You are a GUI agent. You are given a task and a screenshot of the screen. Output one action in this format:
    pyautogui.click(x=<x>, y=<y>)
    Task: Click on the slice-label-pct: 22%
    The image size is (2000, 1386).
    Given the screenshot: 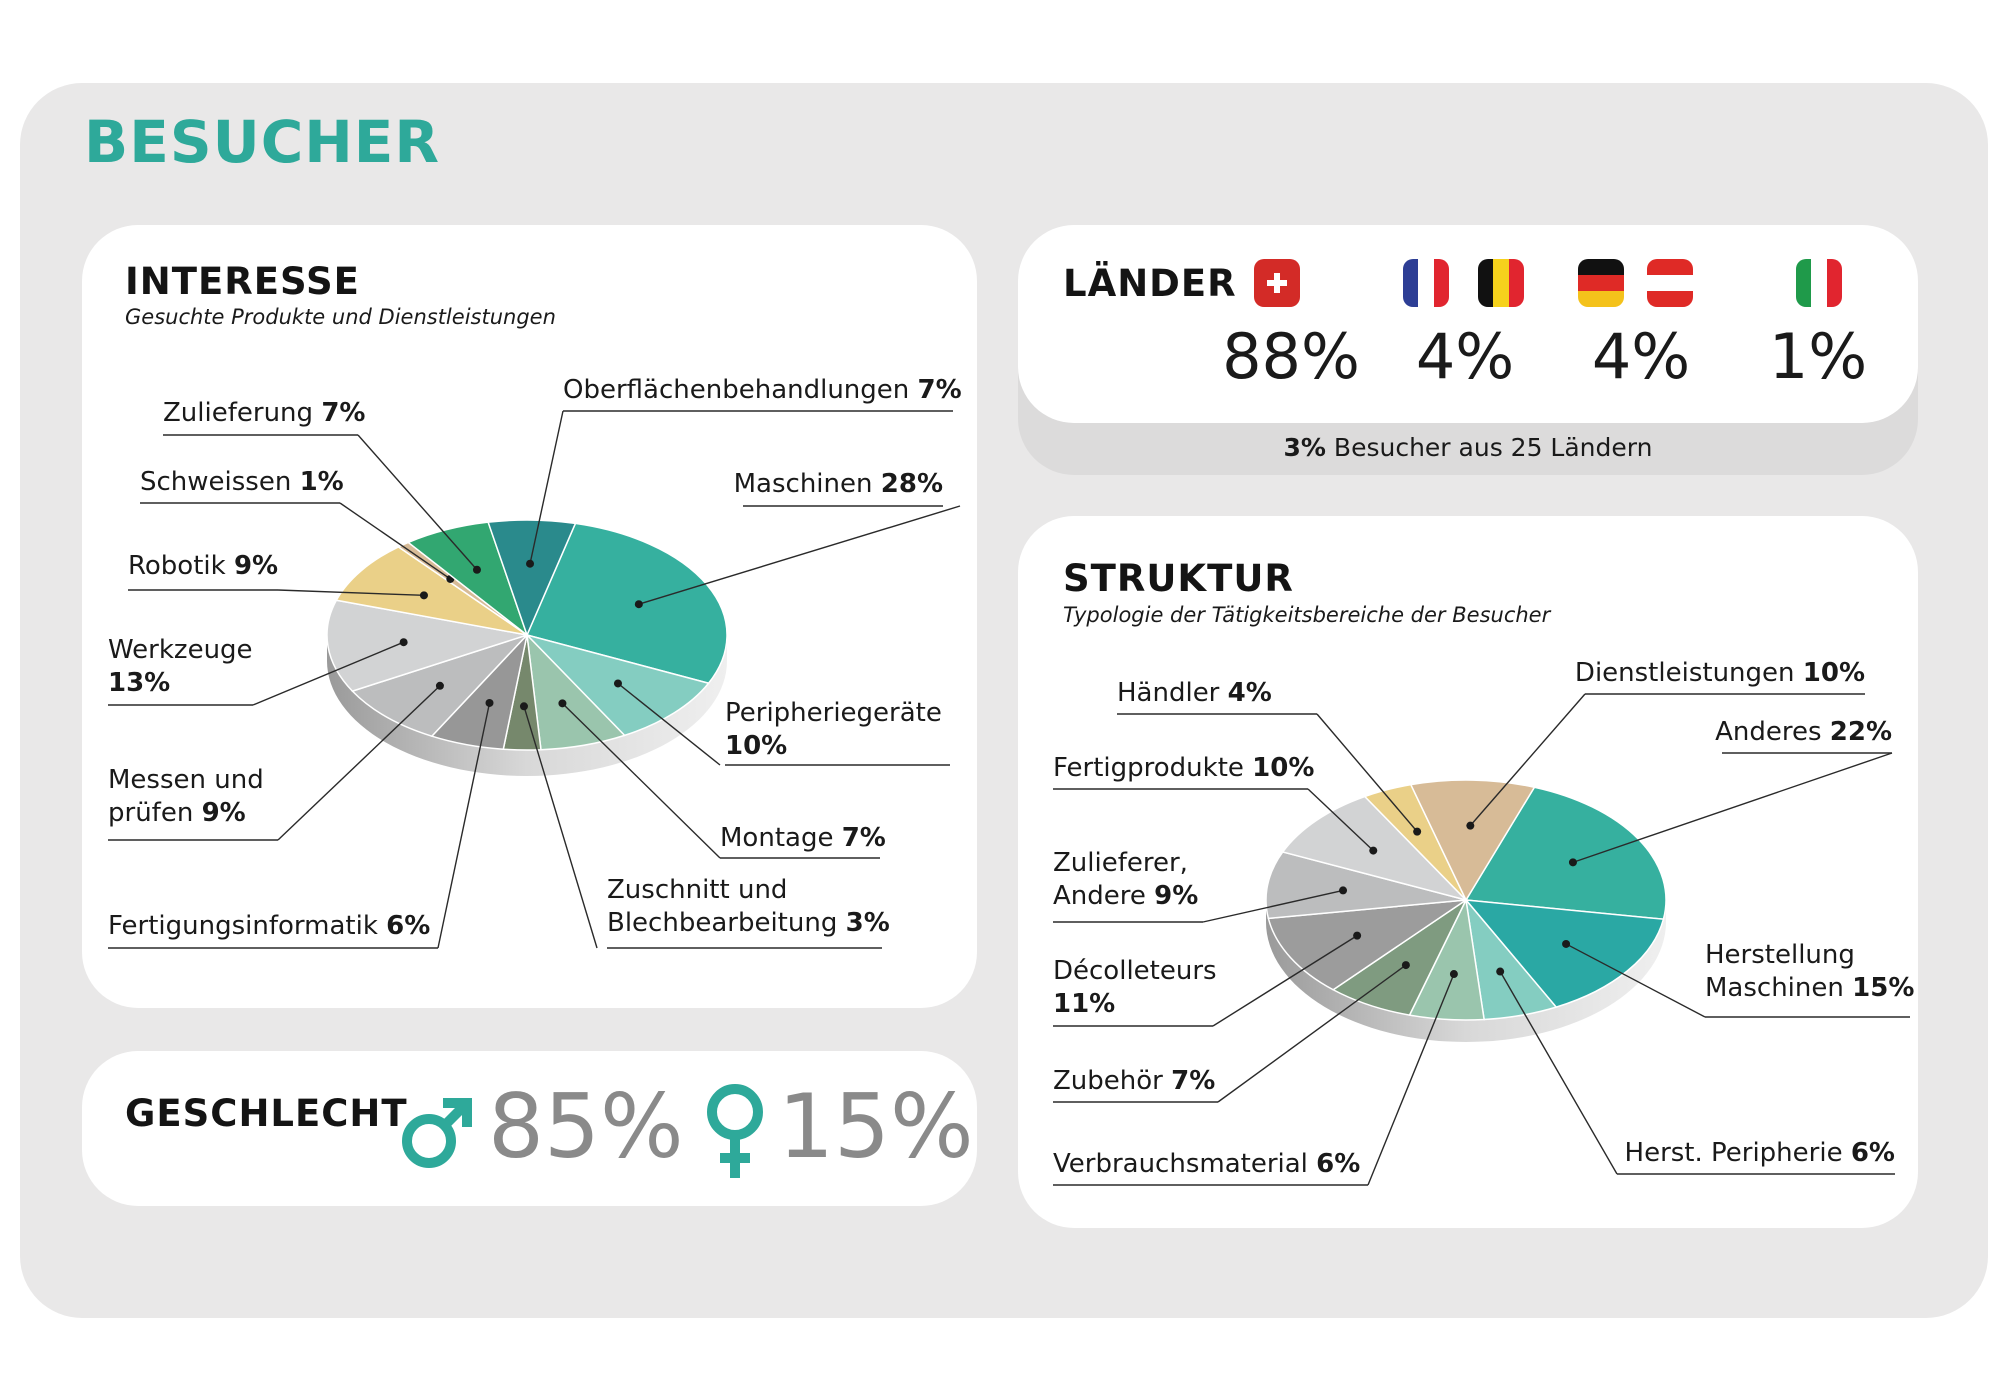 What is the action you would take?
    pyautogui.click(x=1860, y=732)
    